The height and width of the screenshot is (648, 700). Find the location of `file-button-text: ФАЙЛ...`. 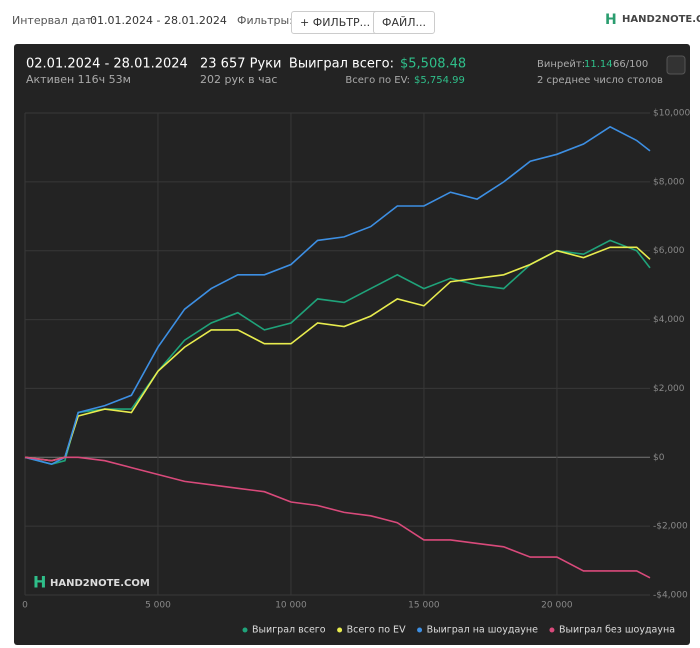

file-button-text: ФАЙЛ... is located at coordinates (404, 22).